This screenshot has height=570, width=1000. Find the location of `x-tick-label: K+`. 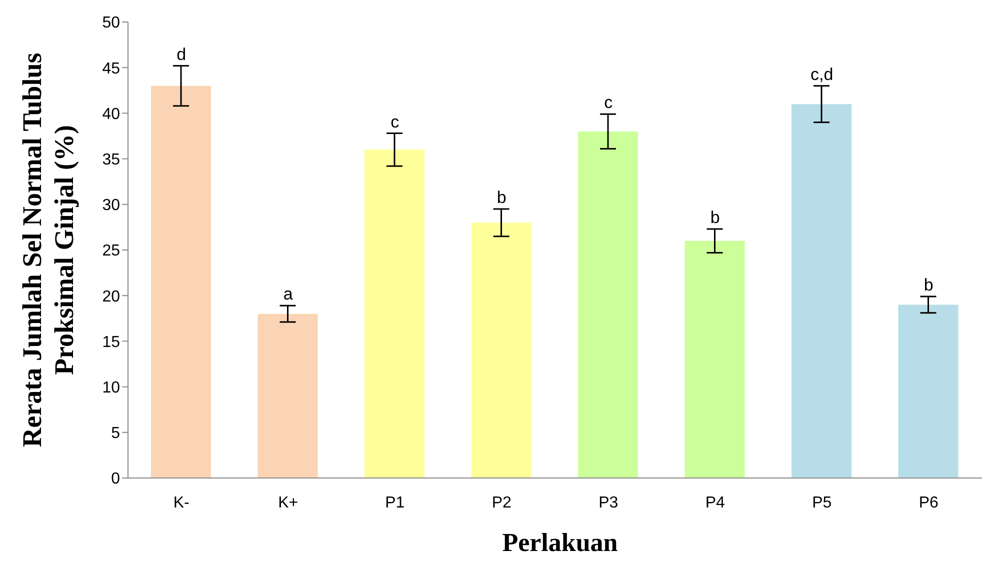

x-tick-label: K+ is located at coordinates (288, 503).